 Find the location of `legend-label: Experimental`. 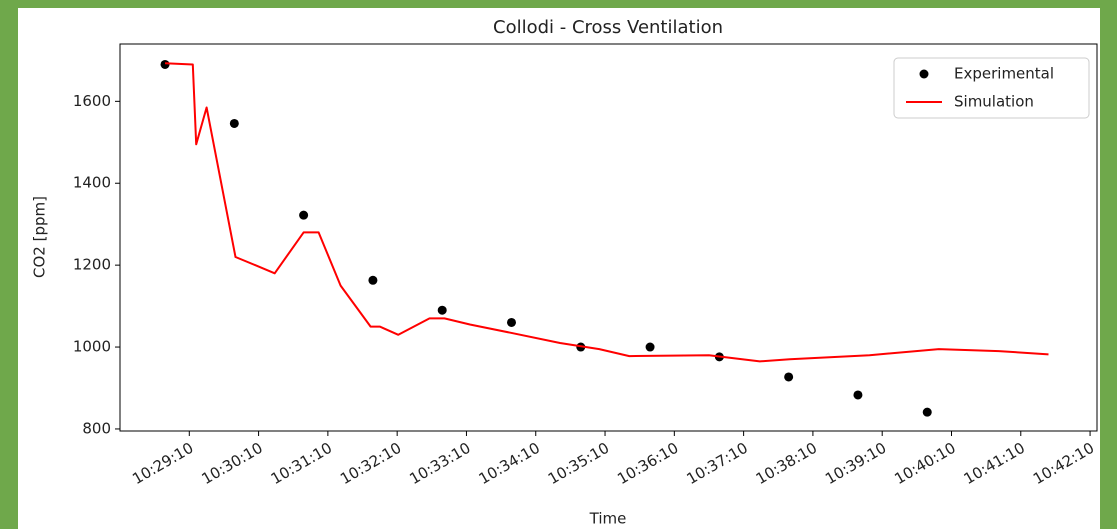

legend-label: Experimental is located at coordinates (1004, 74).